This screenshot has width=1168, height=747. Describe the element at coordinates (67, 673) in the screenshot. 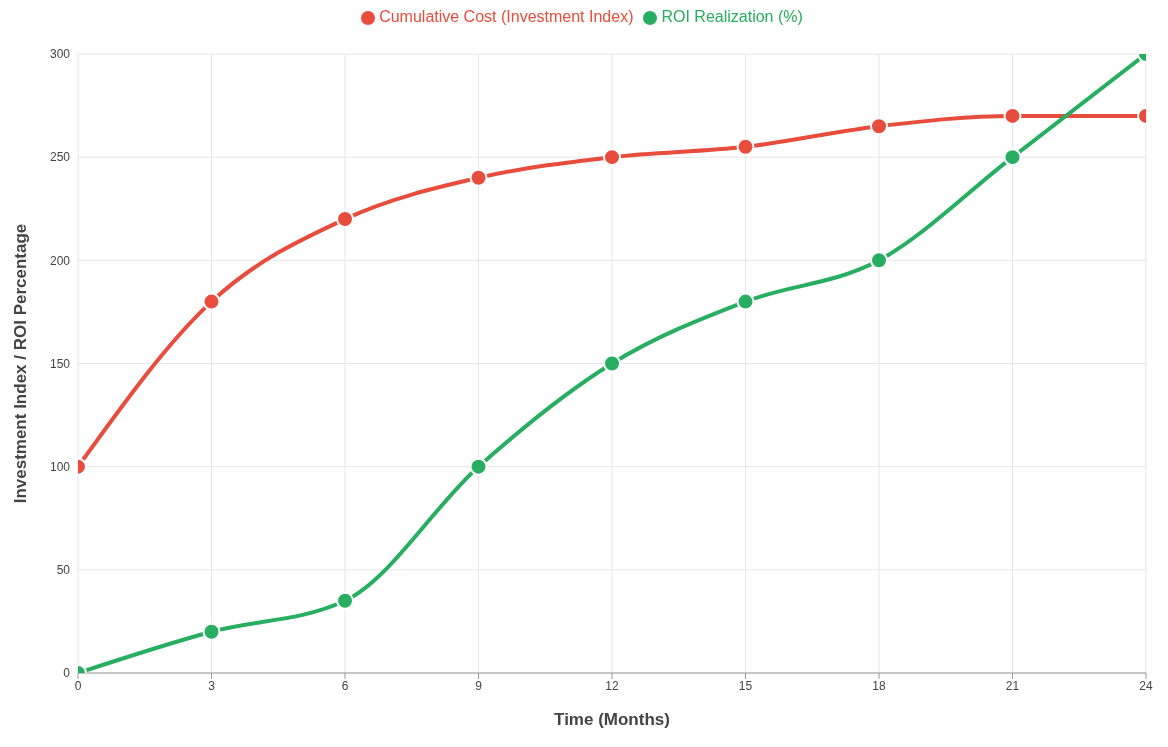

I see `y-tick-label: 0` at that location.